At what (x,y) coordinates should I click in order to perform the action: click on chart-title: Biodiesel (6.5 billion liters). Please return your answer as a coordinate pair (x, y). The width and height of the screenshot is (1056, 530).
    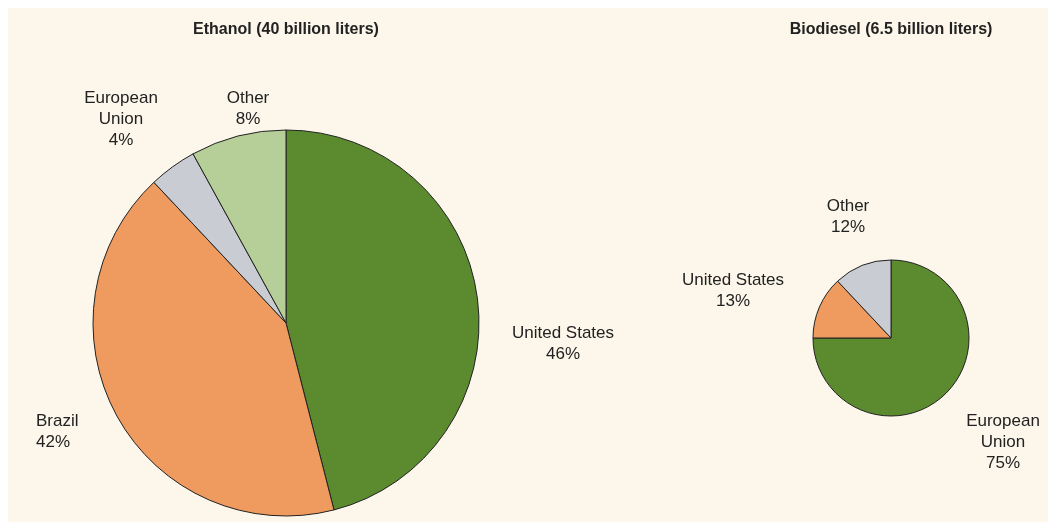
    Looking at the image, I should click on (891, 28).